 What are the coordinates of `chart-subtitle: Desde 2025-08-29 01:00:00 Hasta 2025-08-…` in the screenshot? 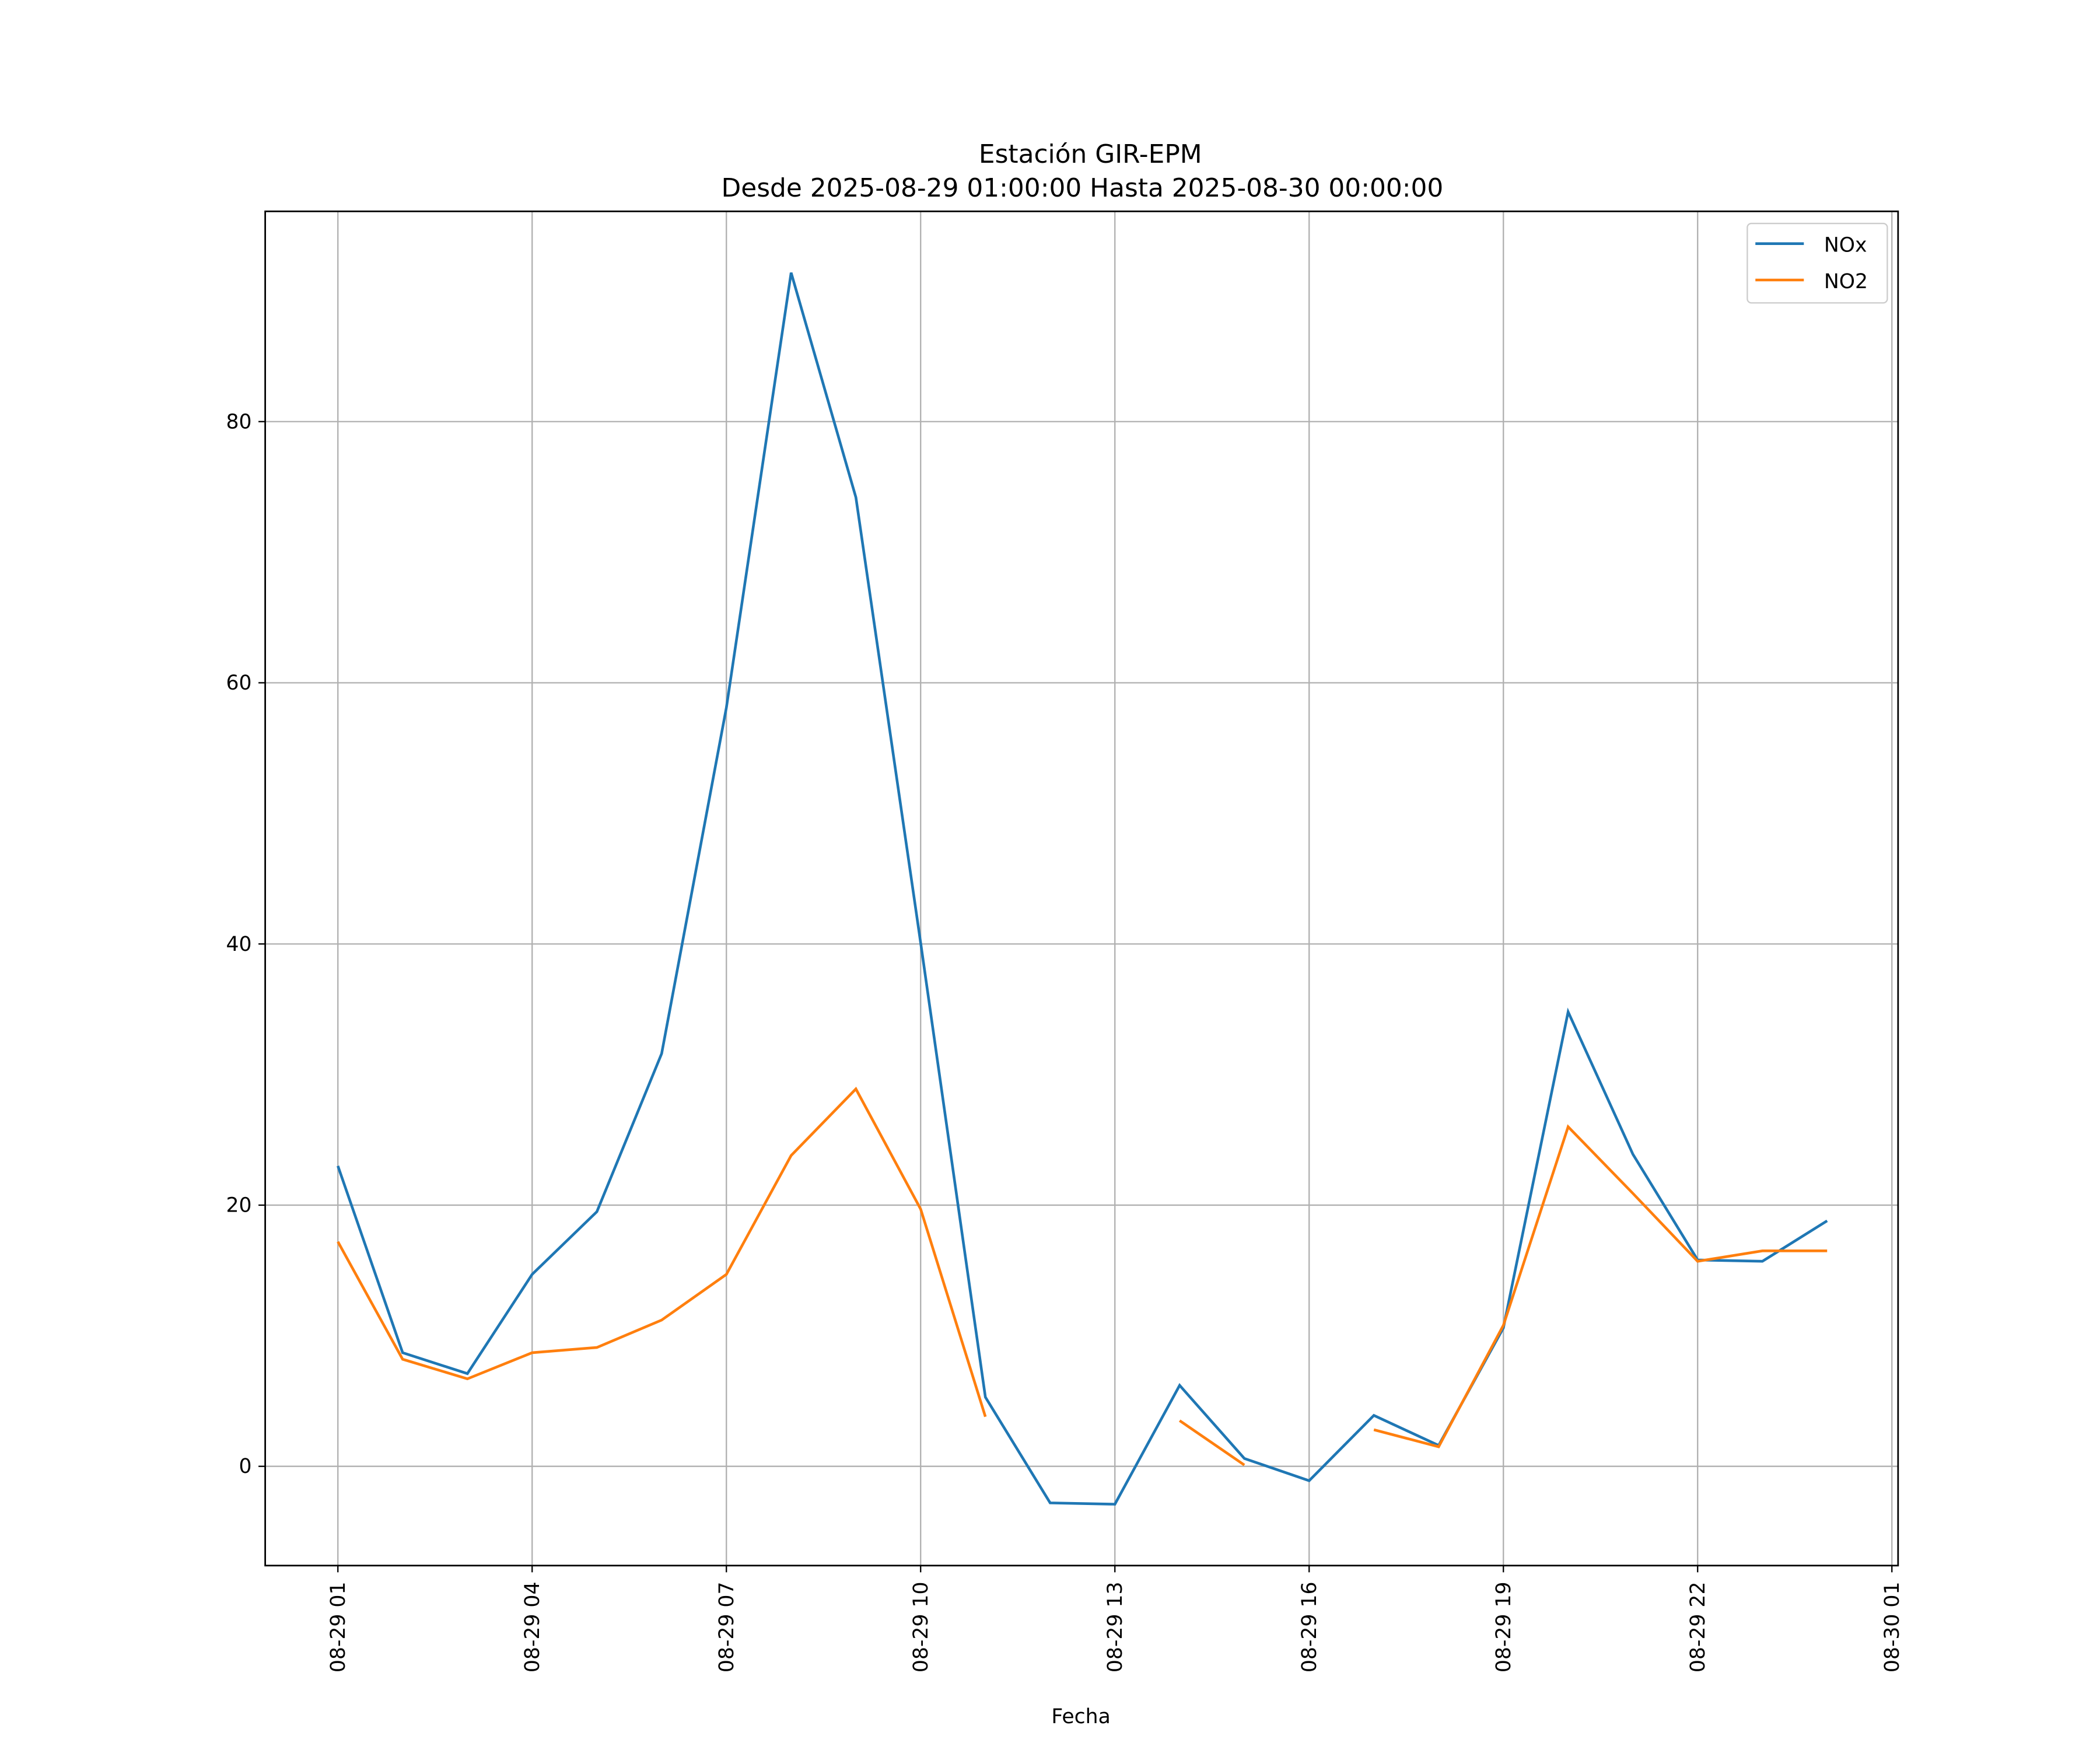 It's located at (1082, 188).